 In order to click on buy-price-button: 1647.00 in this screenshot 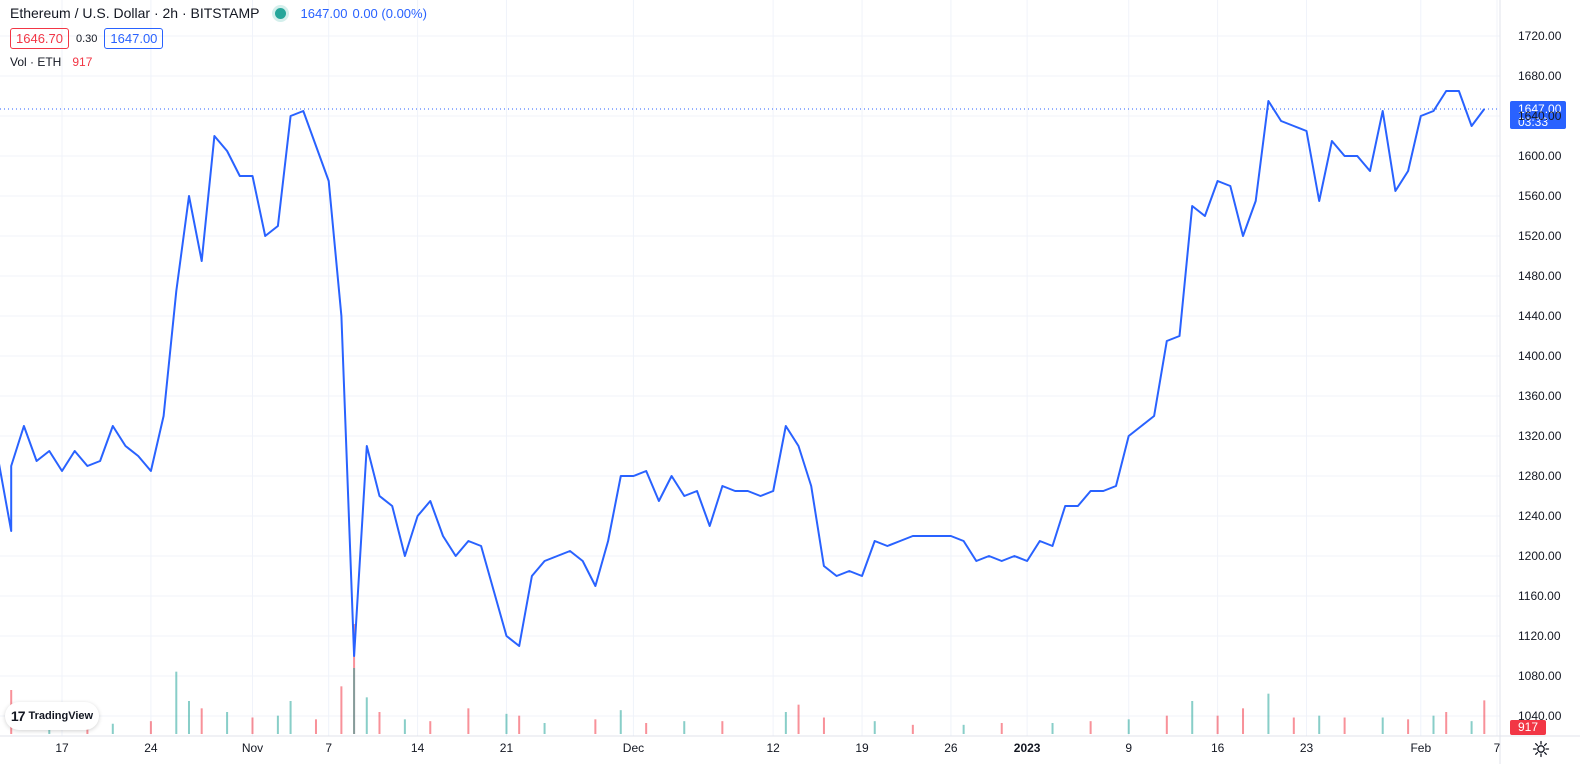, I will do `click(134, 38)`.